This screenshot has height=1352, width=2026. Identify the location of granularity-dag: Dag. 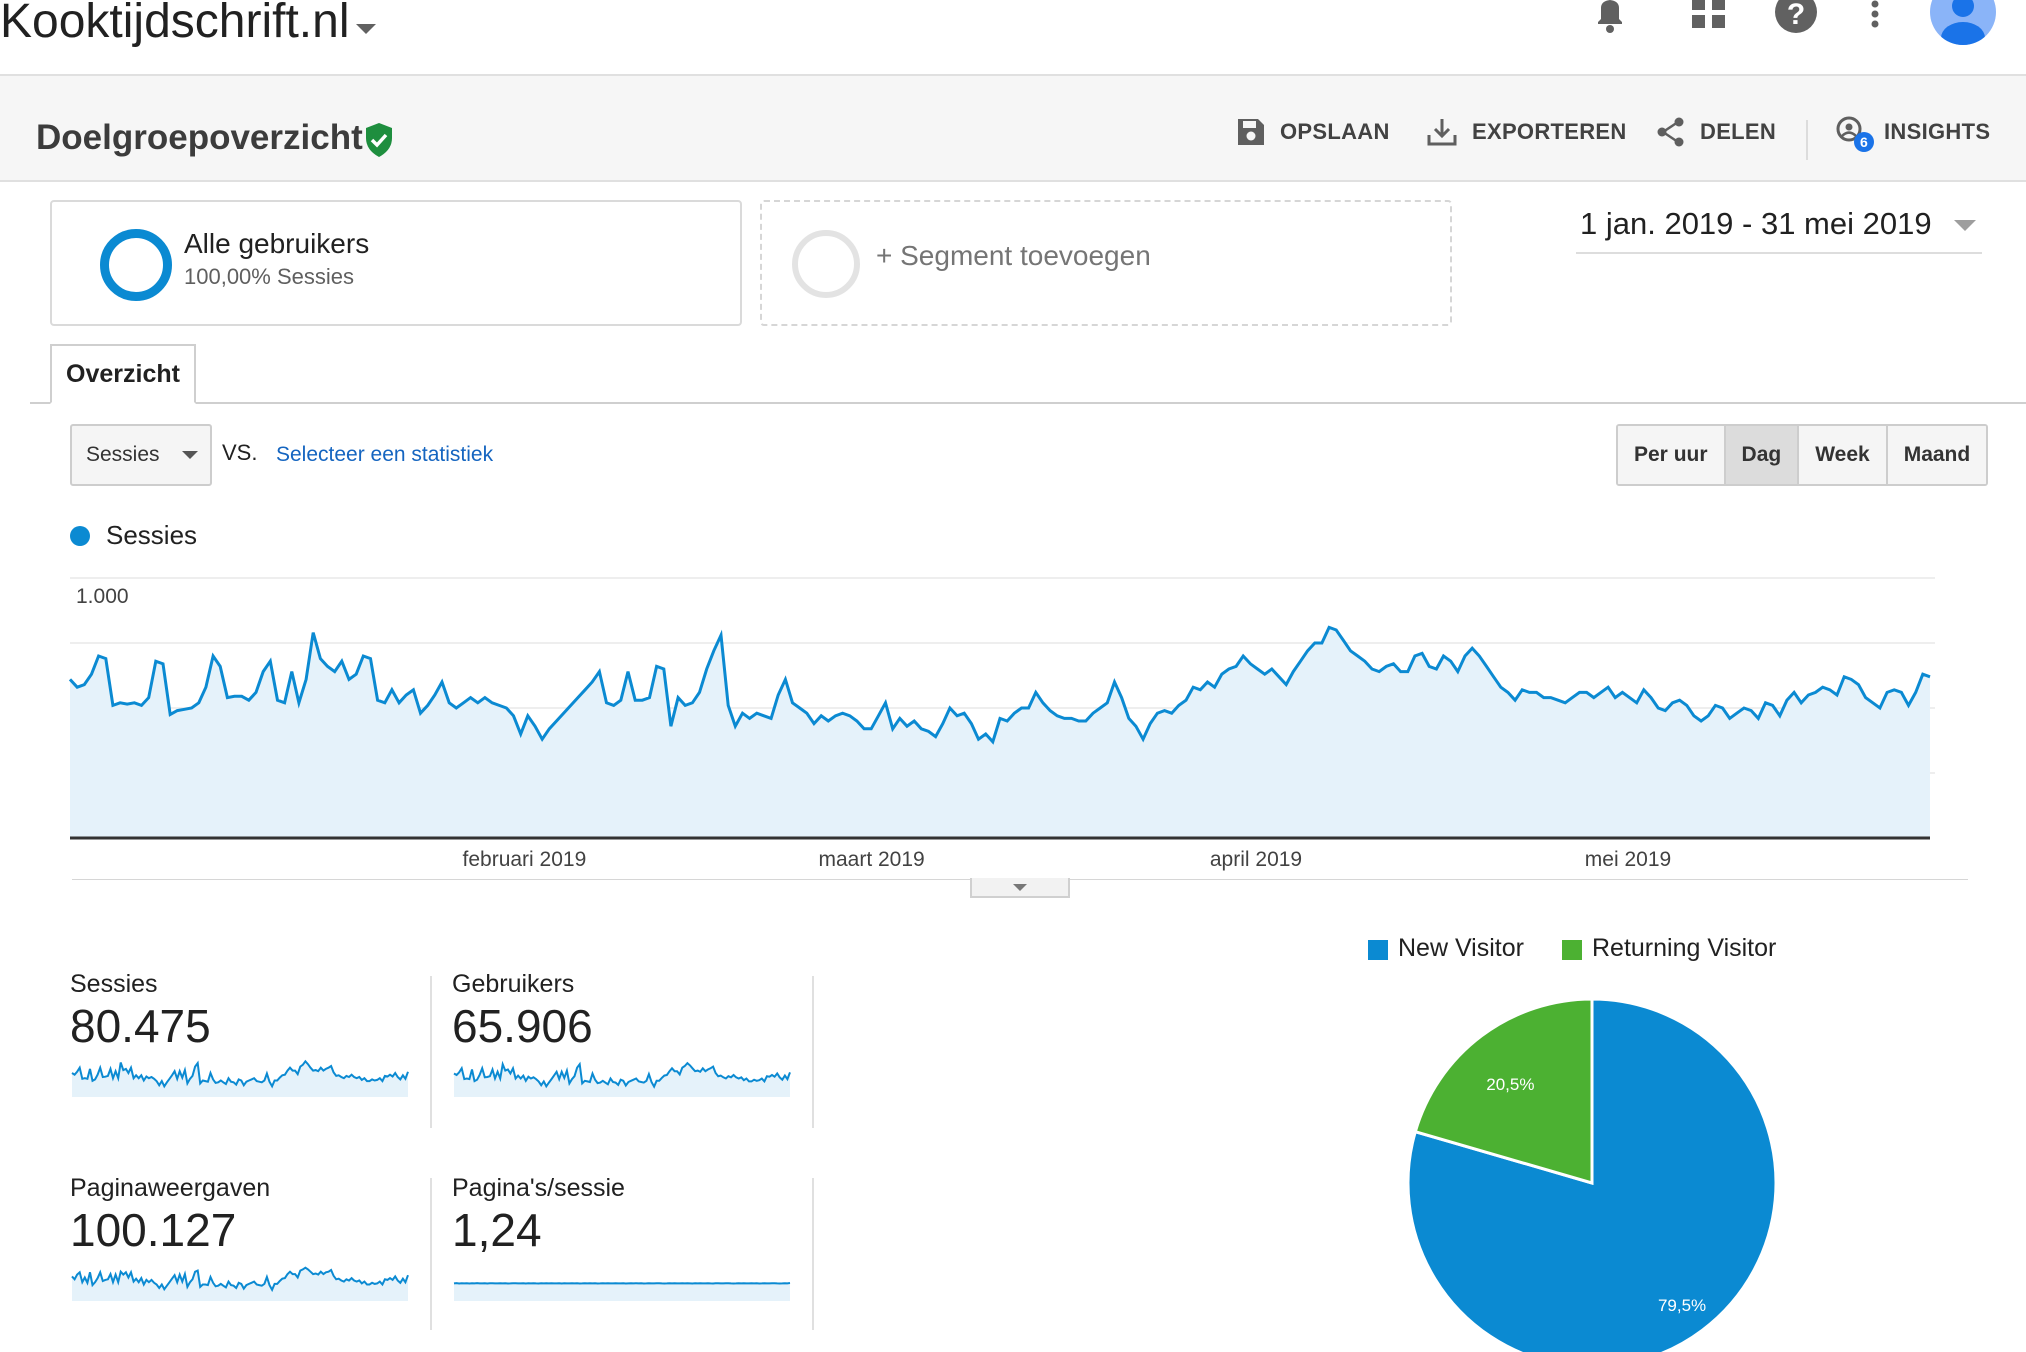
(1762, 455).